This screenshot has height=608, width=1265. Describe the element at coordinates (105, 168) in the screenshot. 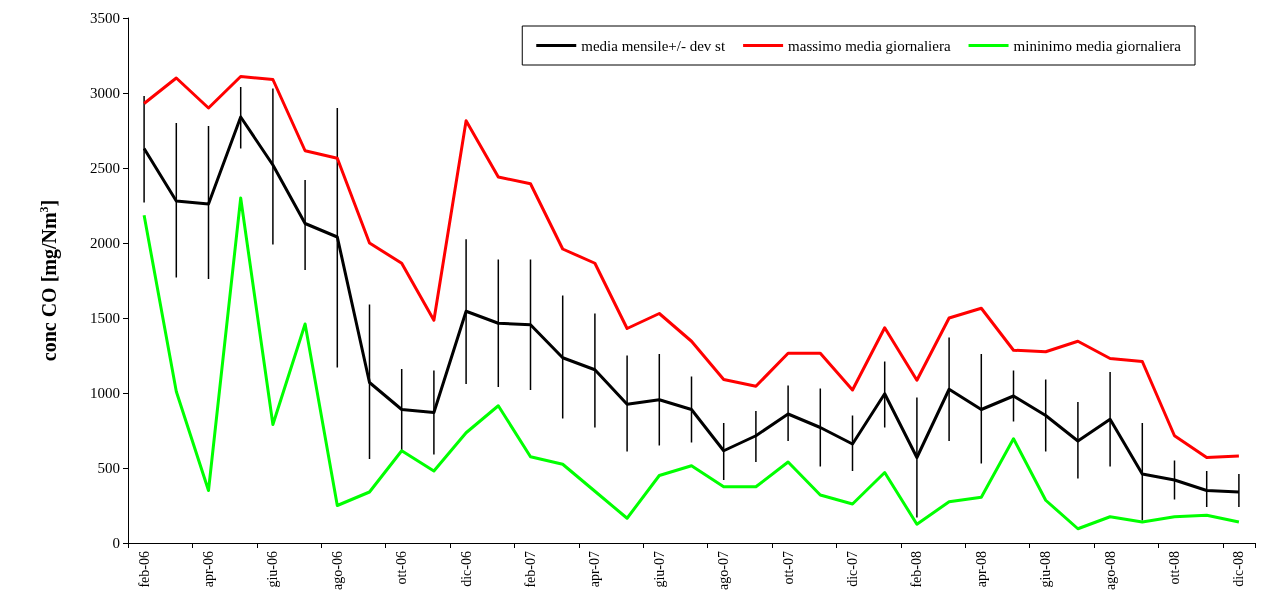

I see `y-tick-label: 2500` at that location.